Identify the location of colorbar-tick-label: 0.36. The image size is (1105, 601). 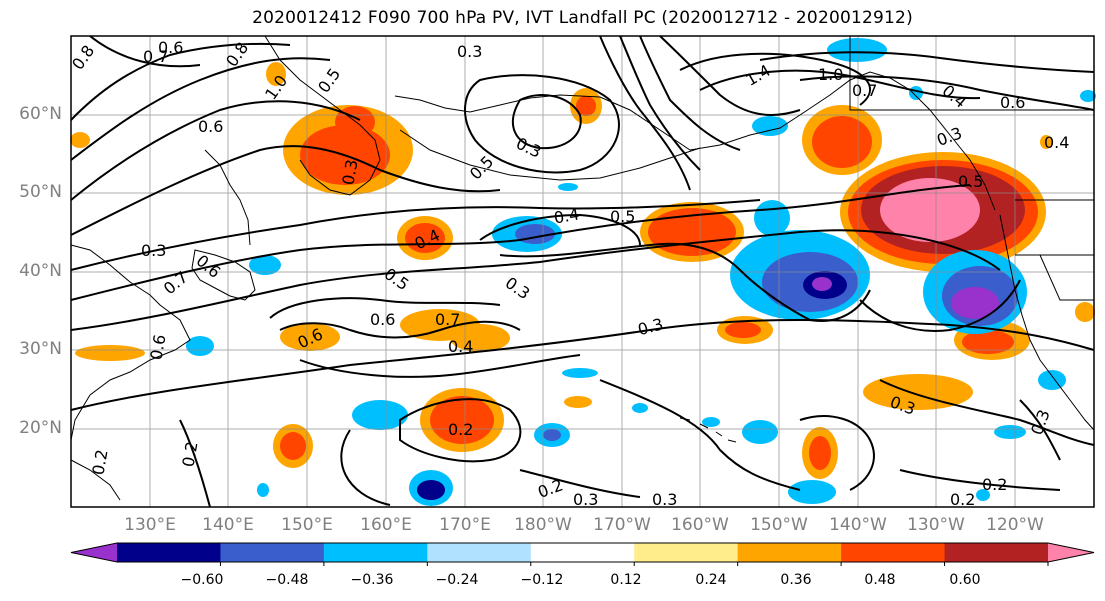
(796, 580).